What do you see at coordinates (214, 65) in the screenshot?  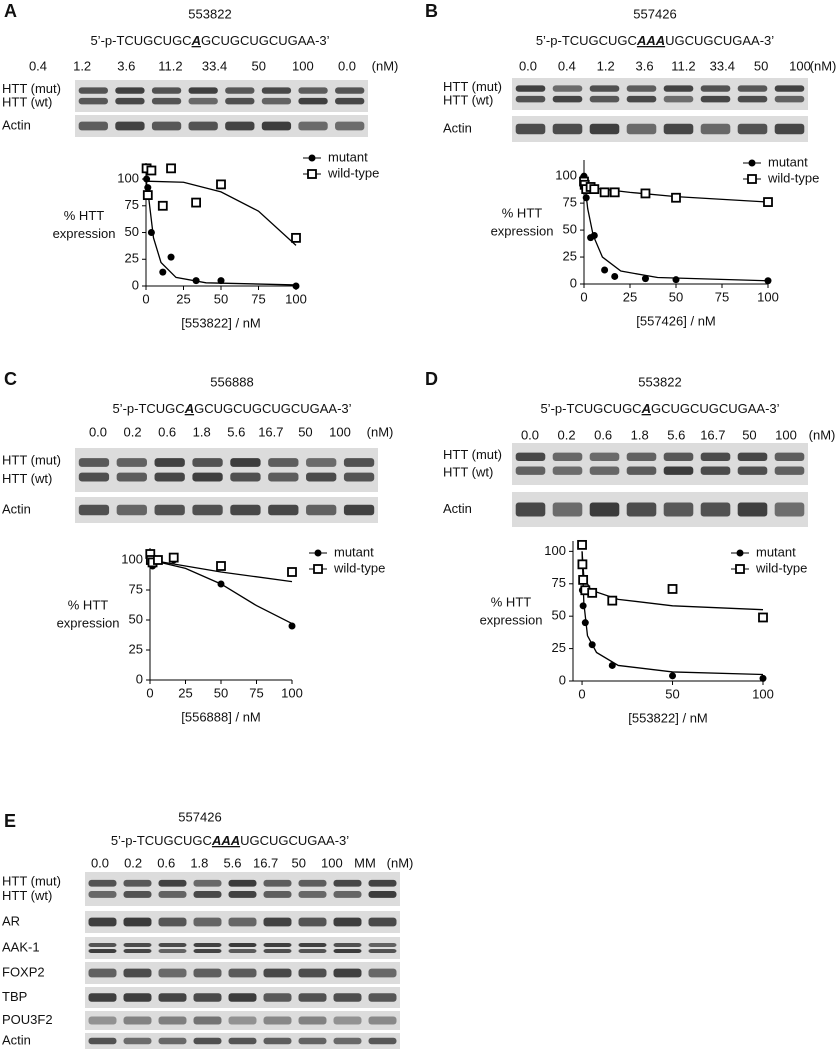 I see `concentration: 33.4` at bounding box center [214, 65].